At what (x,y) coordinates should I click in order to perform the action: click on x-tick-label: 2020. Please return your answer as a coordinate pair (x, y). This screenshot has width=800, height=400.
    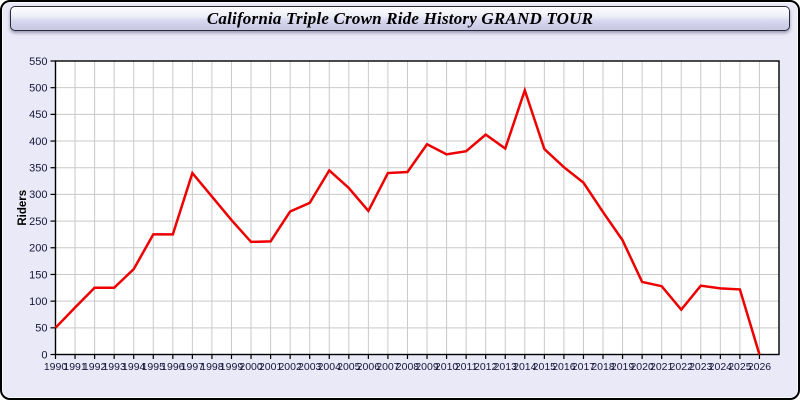
    Looking at the image, I should click on (642, 367).